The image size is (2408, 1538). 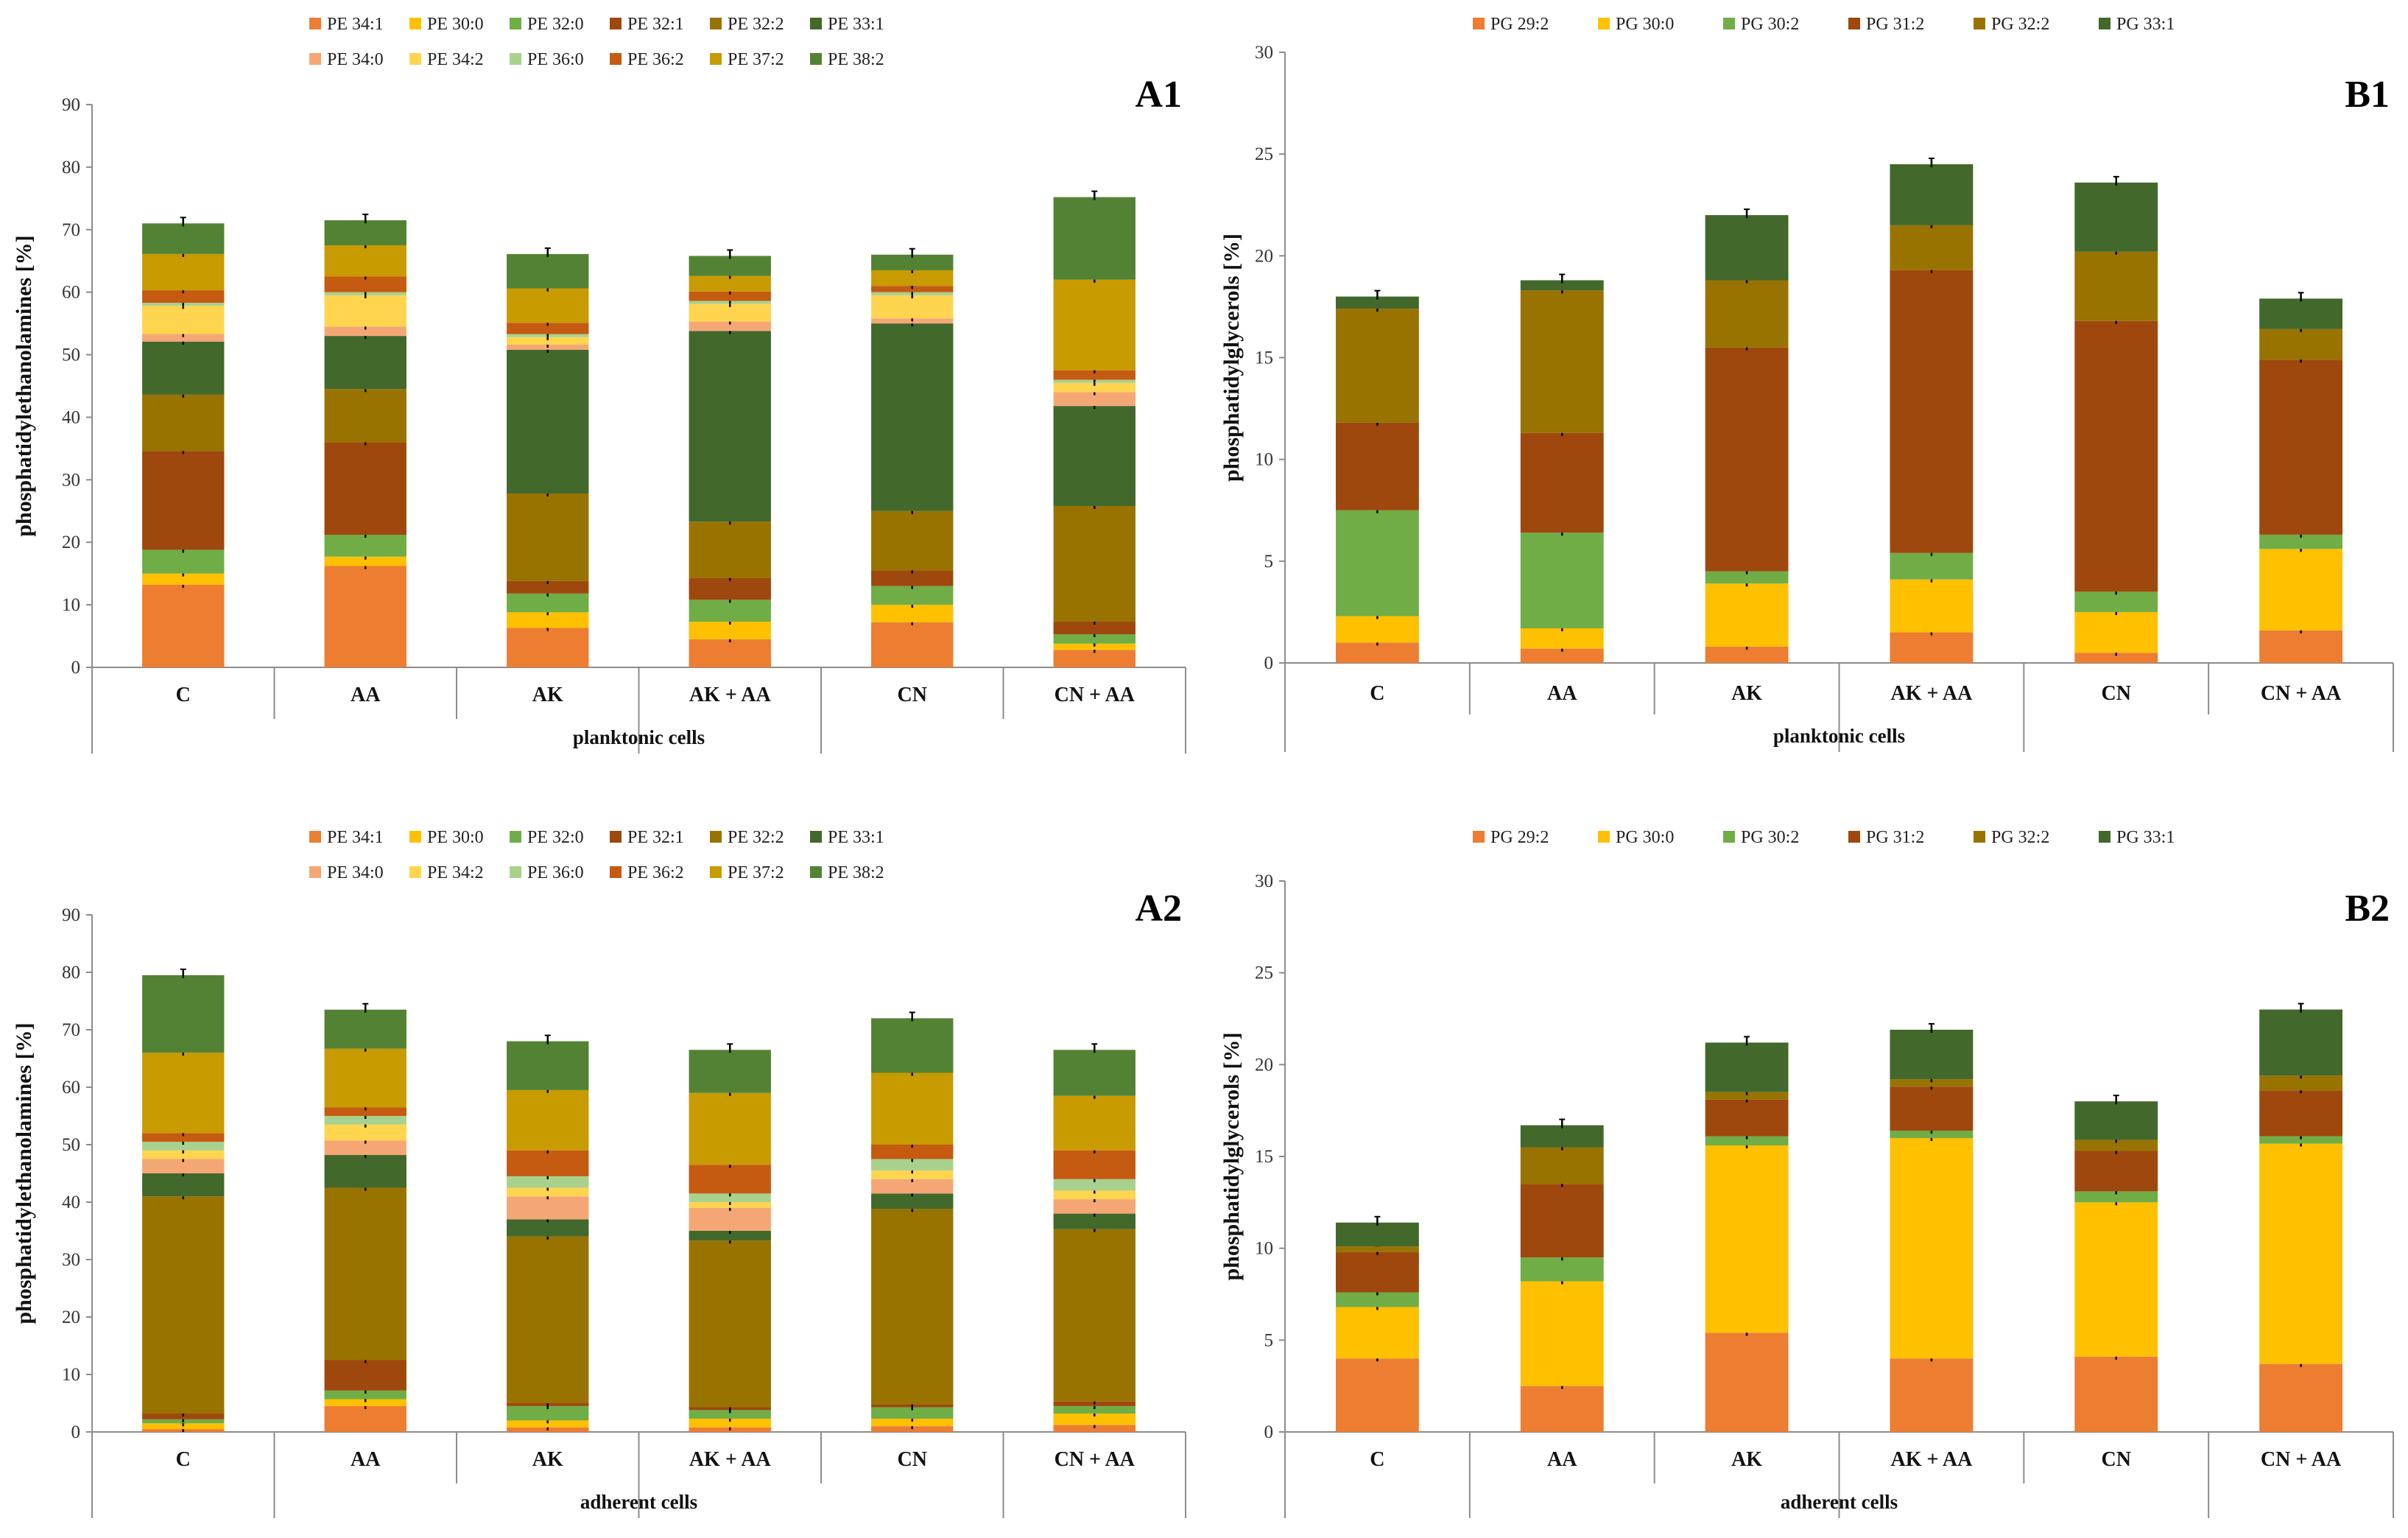 I want to click on bar-segment-pe-34-2-c, so click(x=183, y=1154).